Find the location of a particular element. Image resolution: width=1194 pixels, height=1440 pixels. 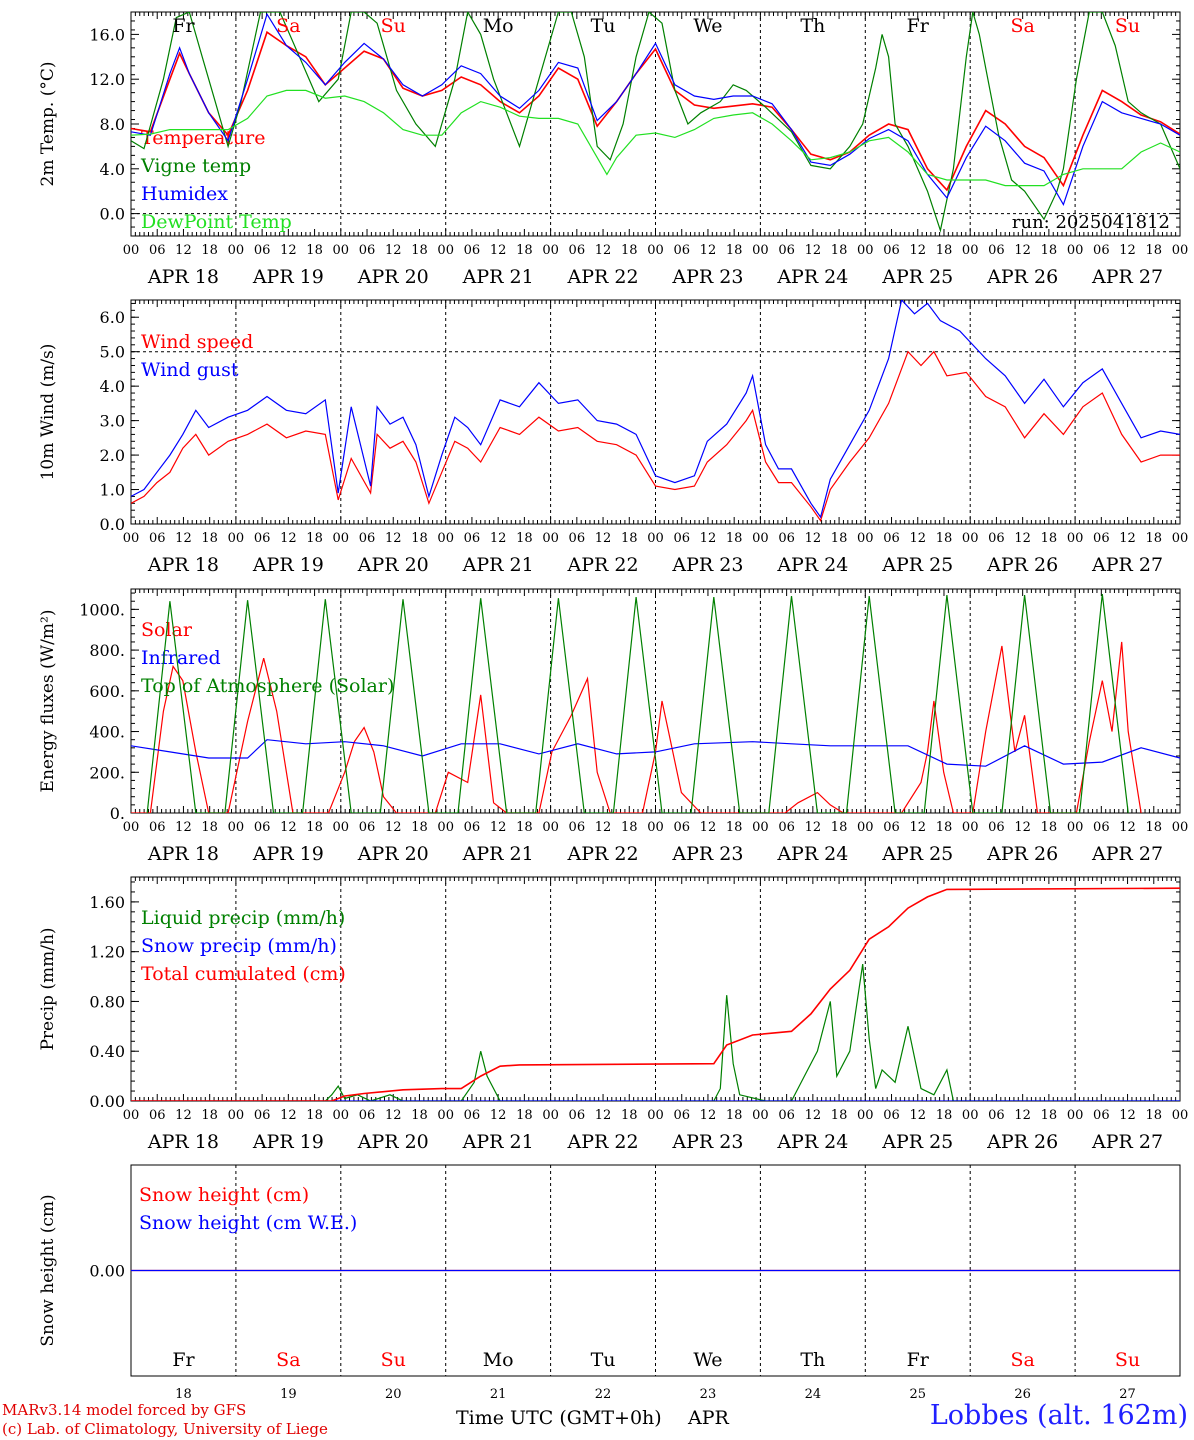

legend-entry: Total cumulated (cm) is located at coordinates (243, 974).